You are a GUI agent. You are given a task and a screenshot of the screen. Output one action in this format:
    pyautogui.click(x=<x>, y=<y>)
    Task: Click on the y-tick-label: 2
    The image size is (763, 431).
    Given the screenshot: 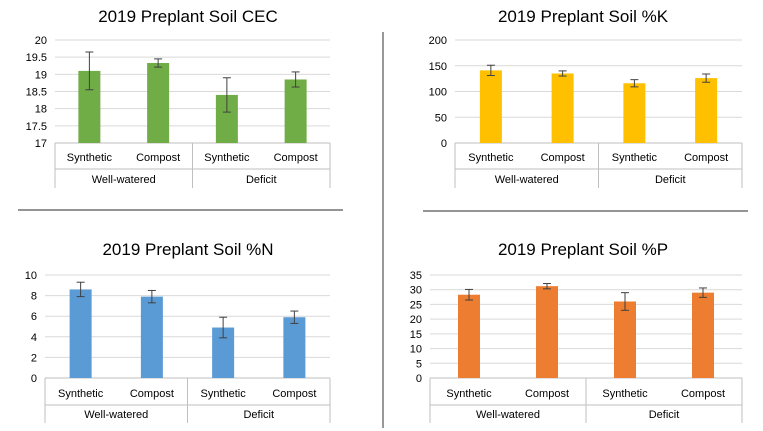 What is the action you would take?
    pyautogui.click(x=34, y=358)
    